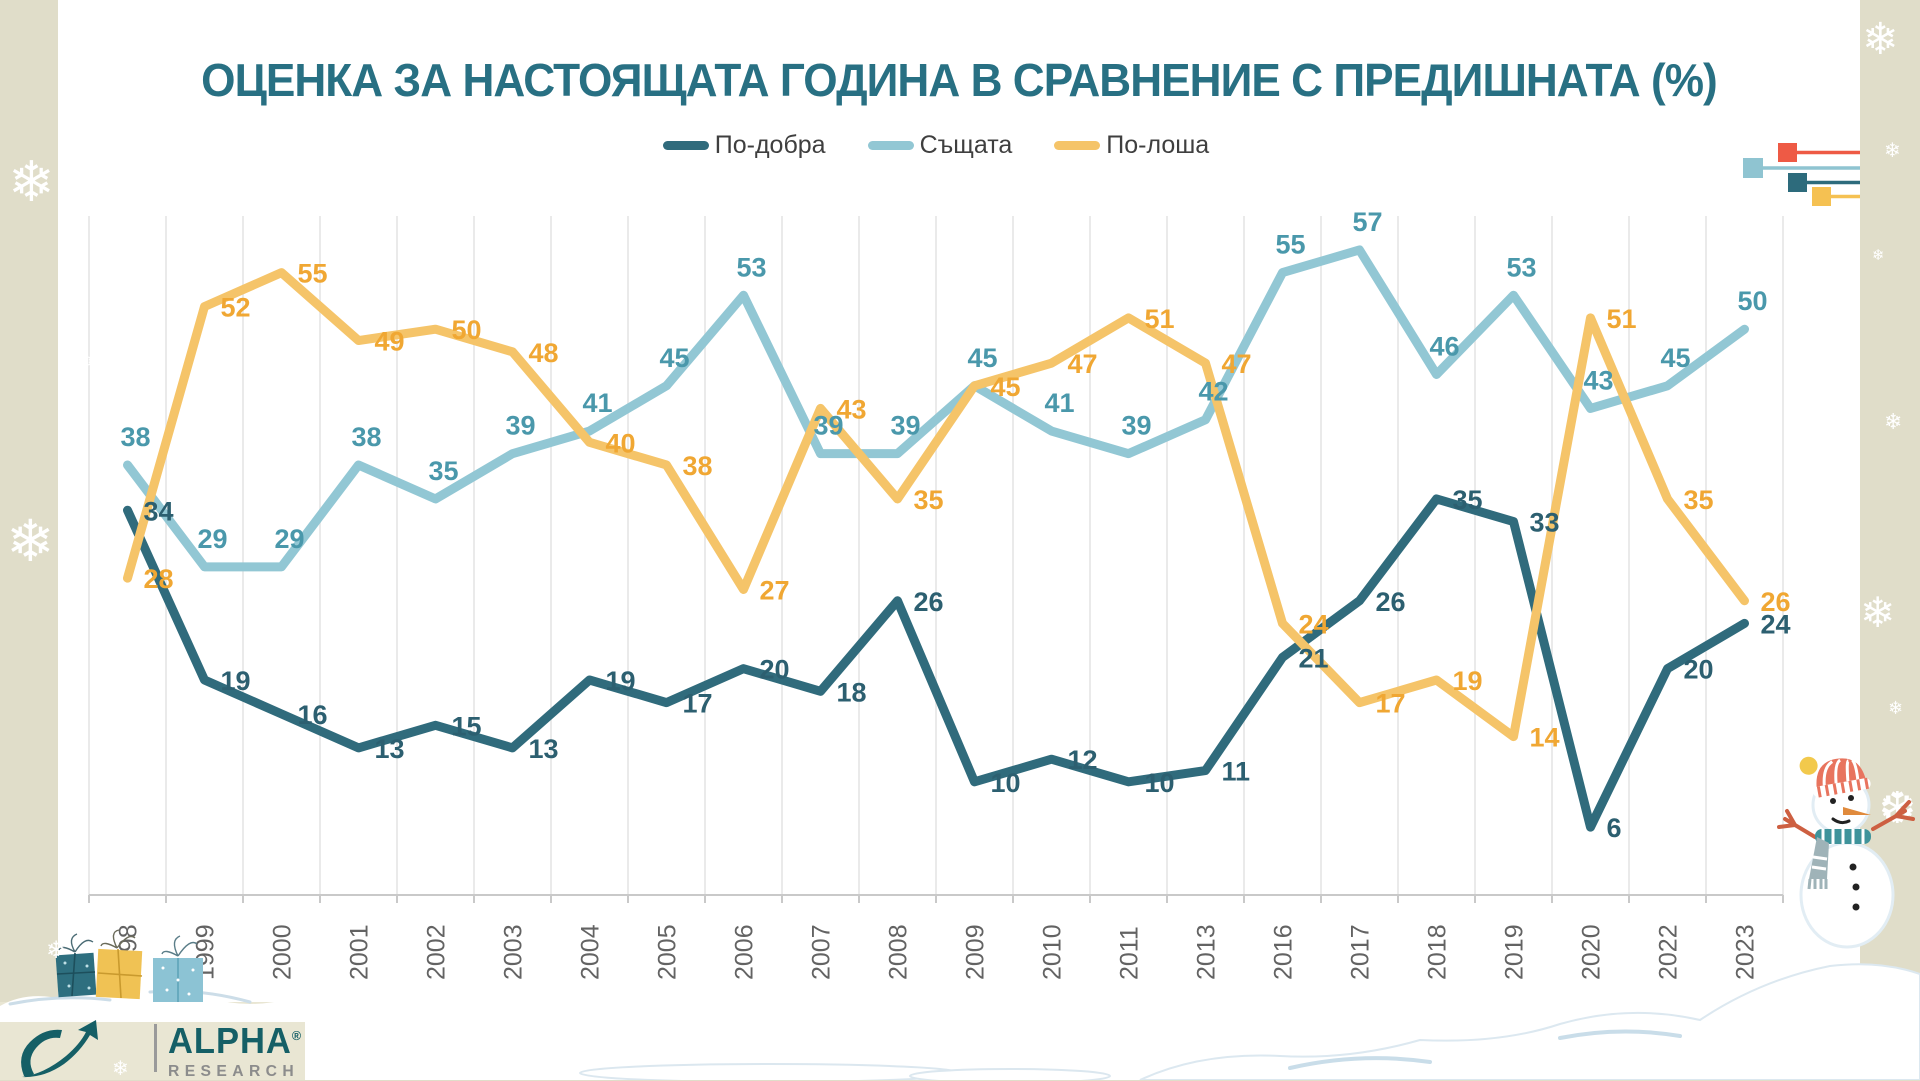 Image resolution: width=1920 pixels, height=1081 pixels. Describe the element at coordinates (234, 1071) in the screenshot. I see `logo-research-text: RESEARCH` at that location.